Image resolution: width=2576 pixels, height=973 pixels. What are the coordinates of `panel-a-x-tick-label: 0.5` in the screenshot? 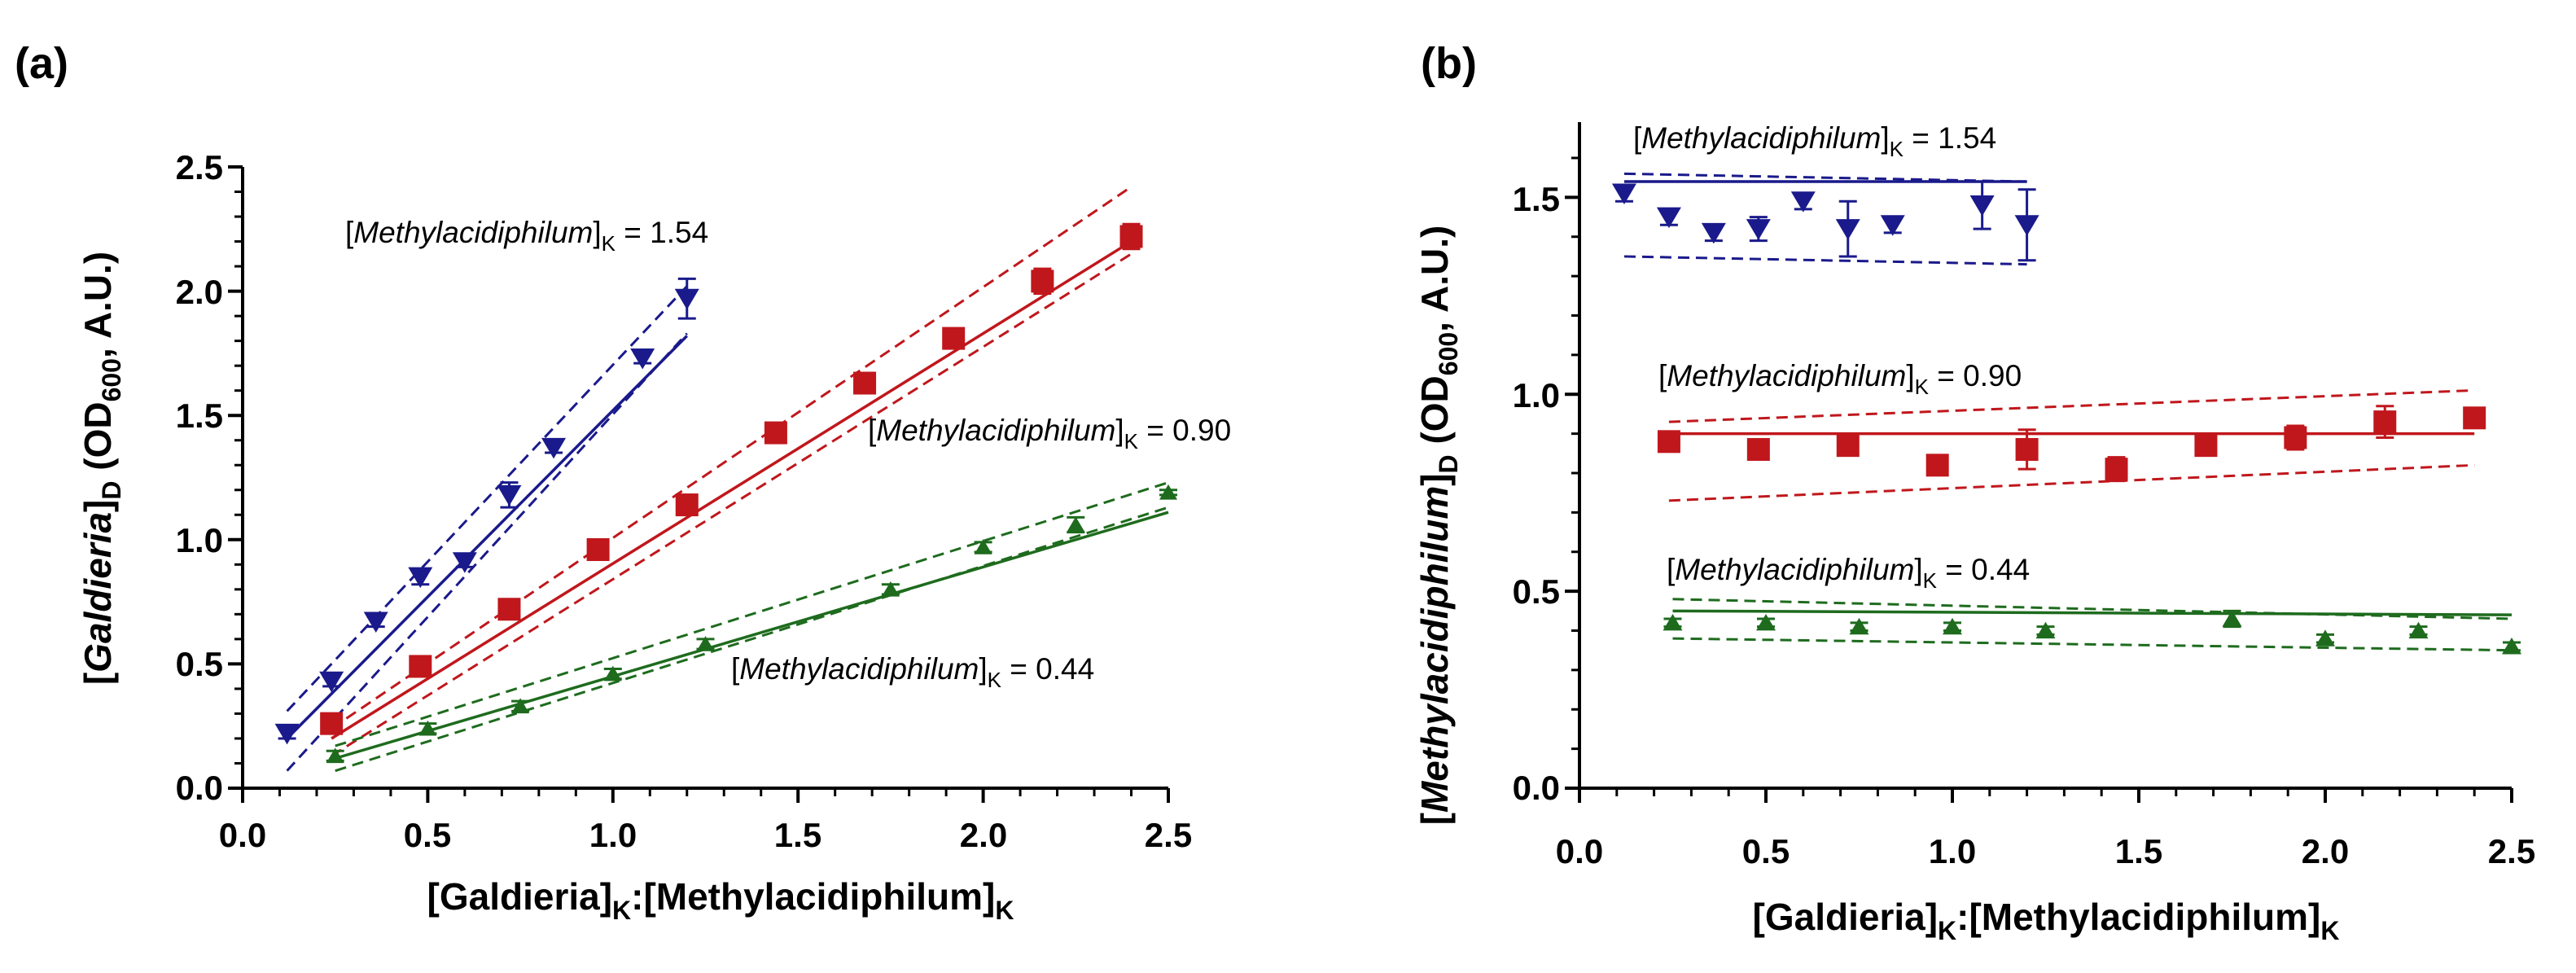 It's located at (427, 835).